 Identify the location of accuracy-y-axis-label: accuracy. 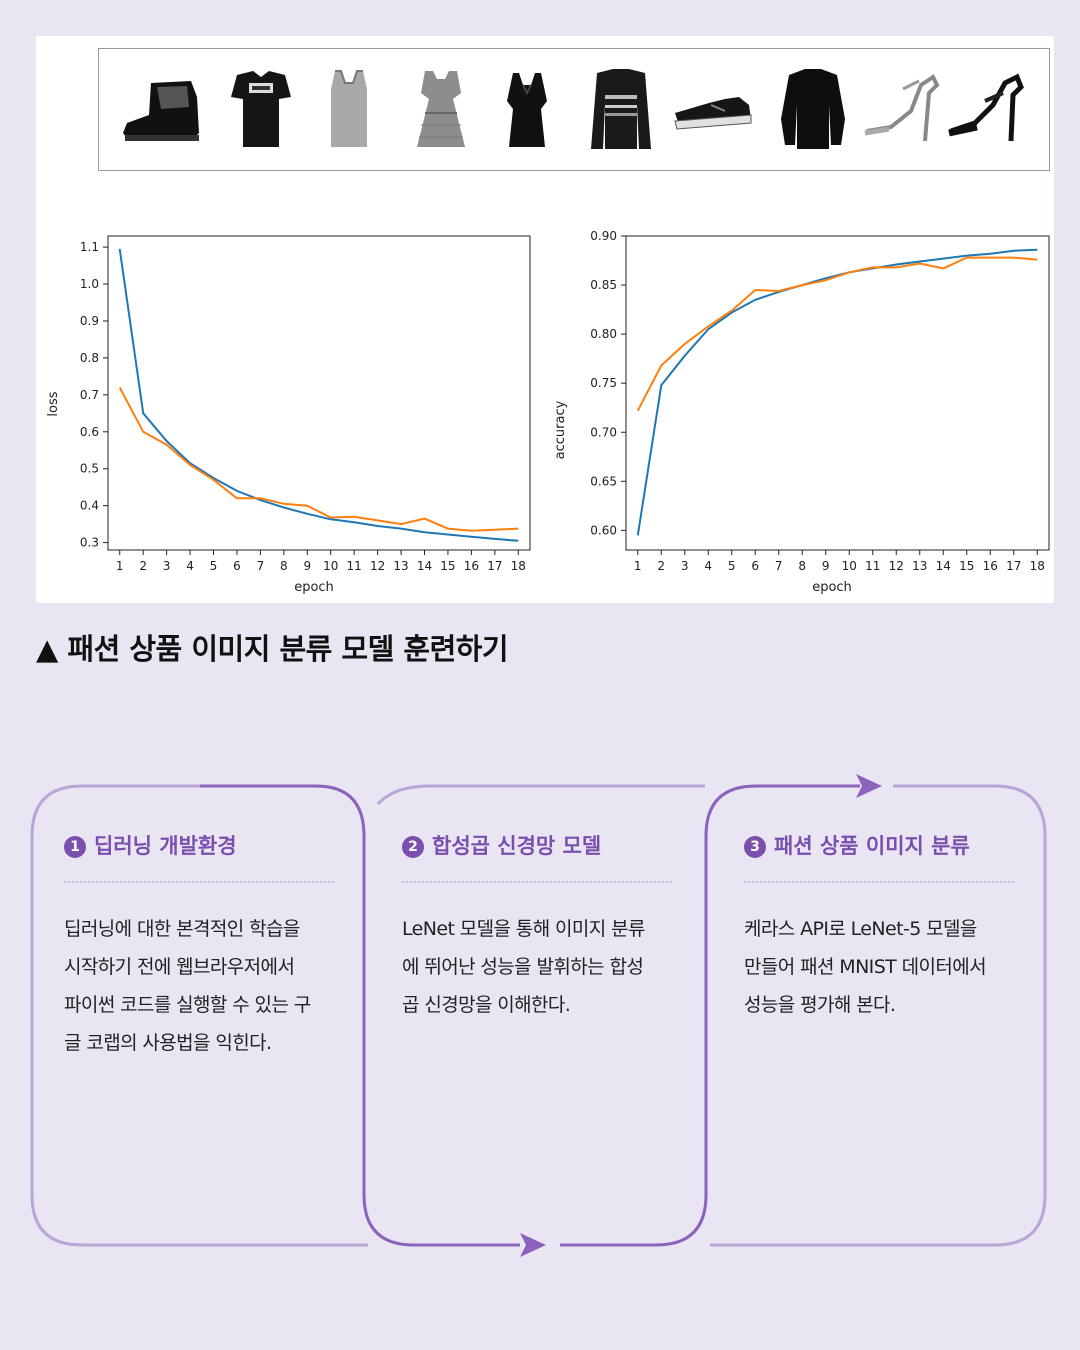
(560, 429).